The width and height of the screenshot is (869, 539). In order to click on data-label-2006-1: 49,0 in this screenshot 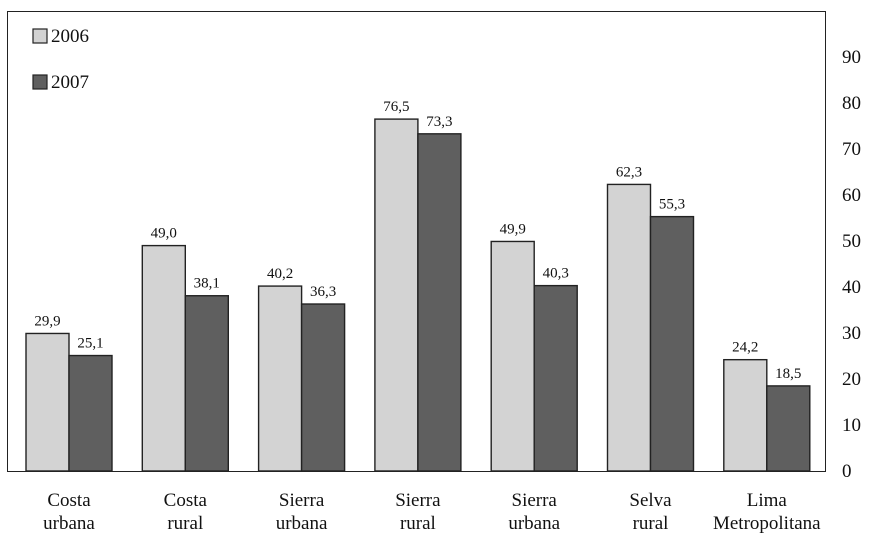, I will do `click(164, 234)`.